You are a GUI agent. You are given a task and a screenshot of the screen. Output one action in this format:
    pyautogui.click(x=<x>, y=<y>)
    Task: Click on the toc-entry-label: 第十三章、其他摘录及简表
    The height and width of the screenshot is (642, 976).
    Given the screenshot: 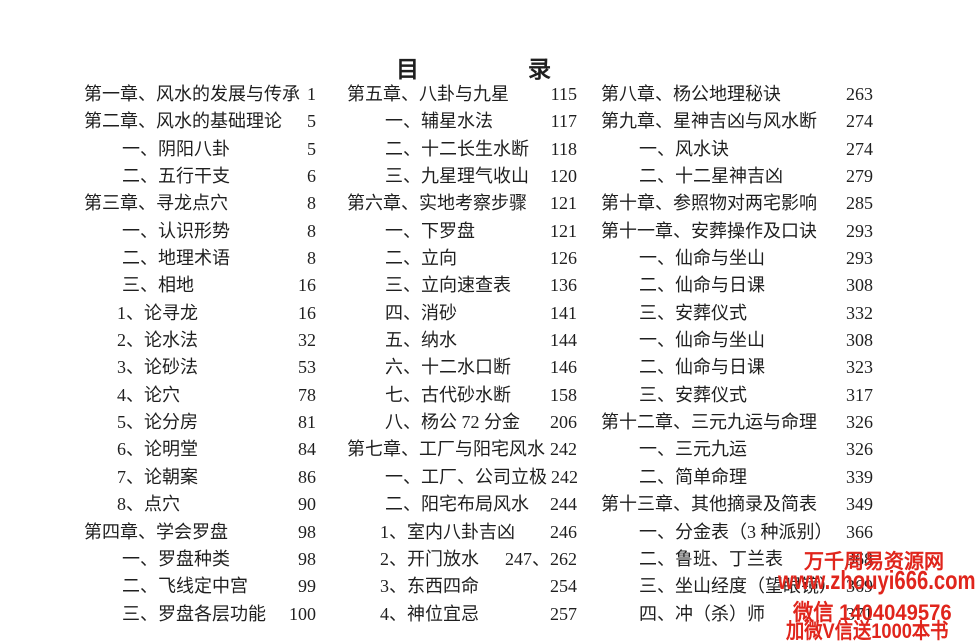 What is the action you would take?
    pyautogui.click(x=709, y=504)
    